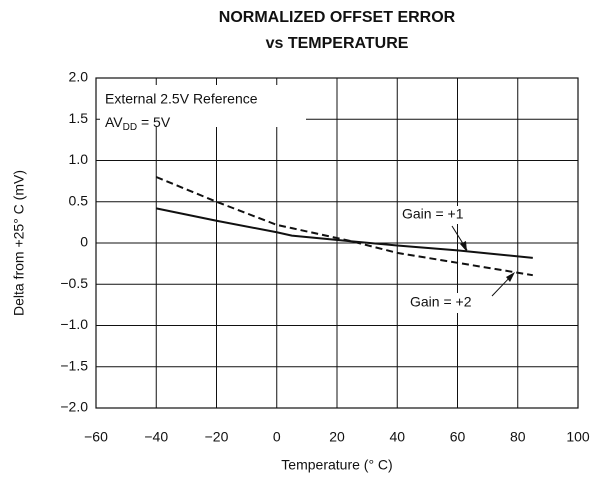 Image resolution: width=599 pixels, height=480 pixels. What do you see at coordinates (19, 243) in the screenshot?
I see `y-axis-label: Delta from +25° C (mV)` at bounding box center [19, 243].